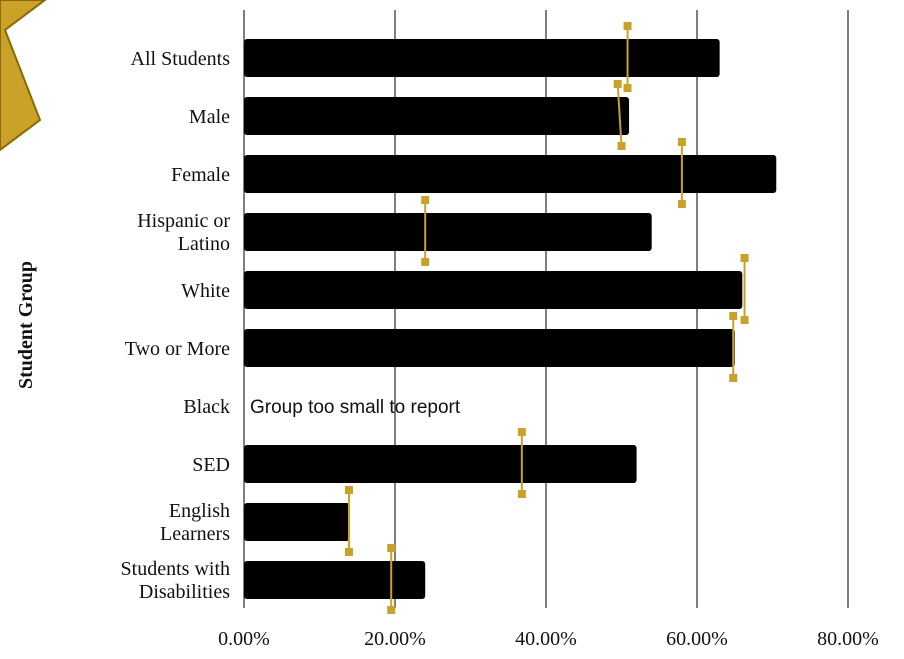 This screenshot has width=904, height=659. What do you see at coordinates (627, 57) in the screenshot?
I see `marker-all-students` at bounding box center [627, 57].